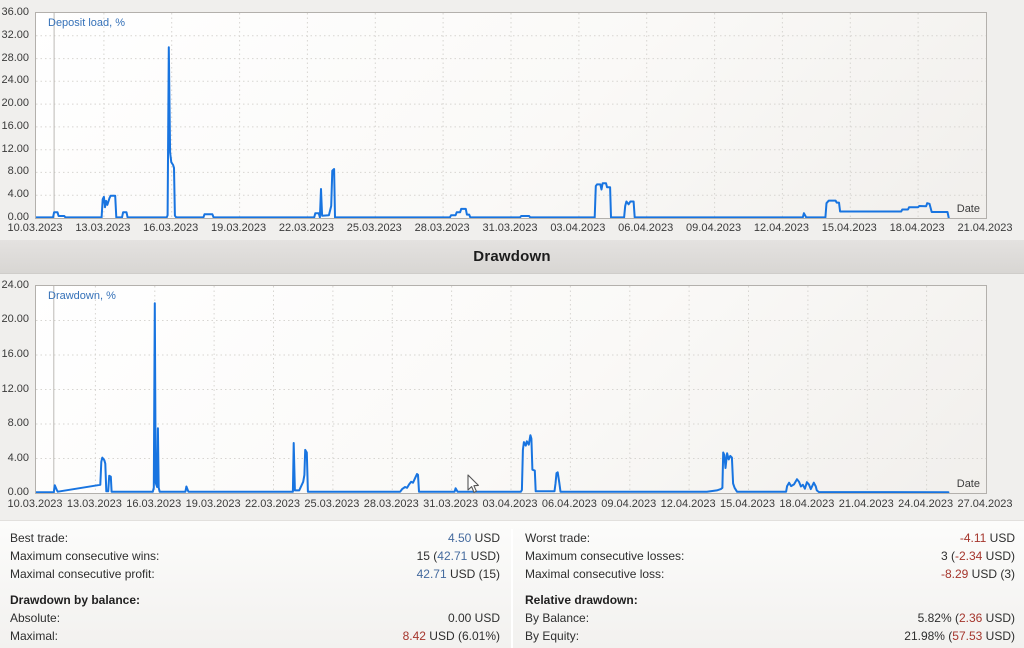 The width and height of the screenshot is (1024, 648). I want to click on x-tick-label: 10.03.2023, so click(35, 228).